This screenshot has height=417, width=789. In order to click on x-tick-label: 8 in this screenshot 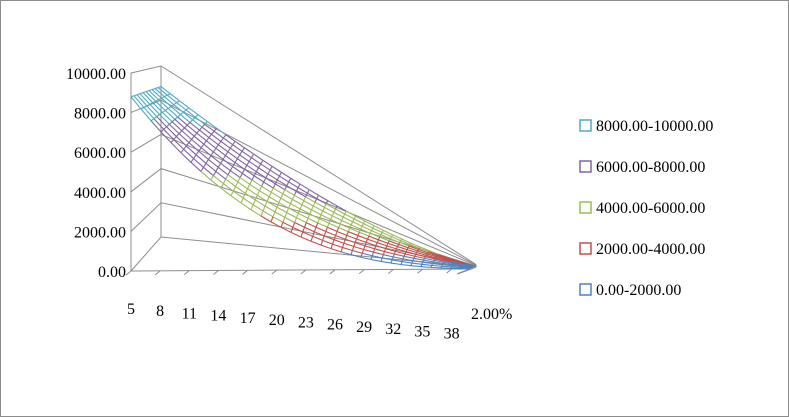, I will do `click(160, 311)`.